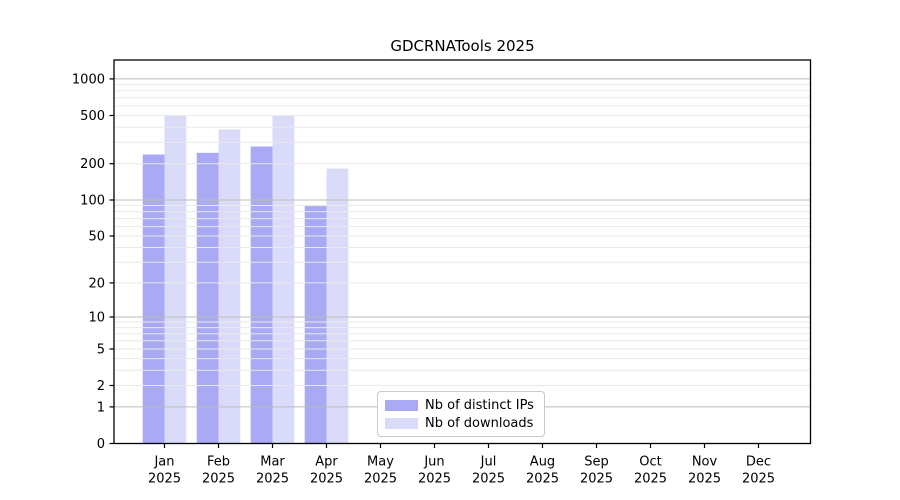 Image resolution: width=900 pixels, height=500 pixels. Describe the element at coordinates (479, 423) in the screenshot. I see `legend-label-downloads: Nb of downloads` at that location.